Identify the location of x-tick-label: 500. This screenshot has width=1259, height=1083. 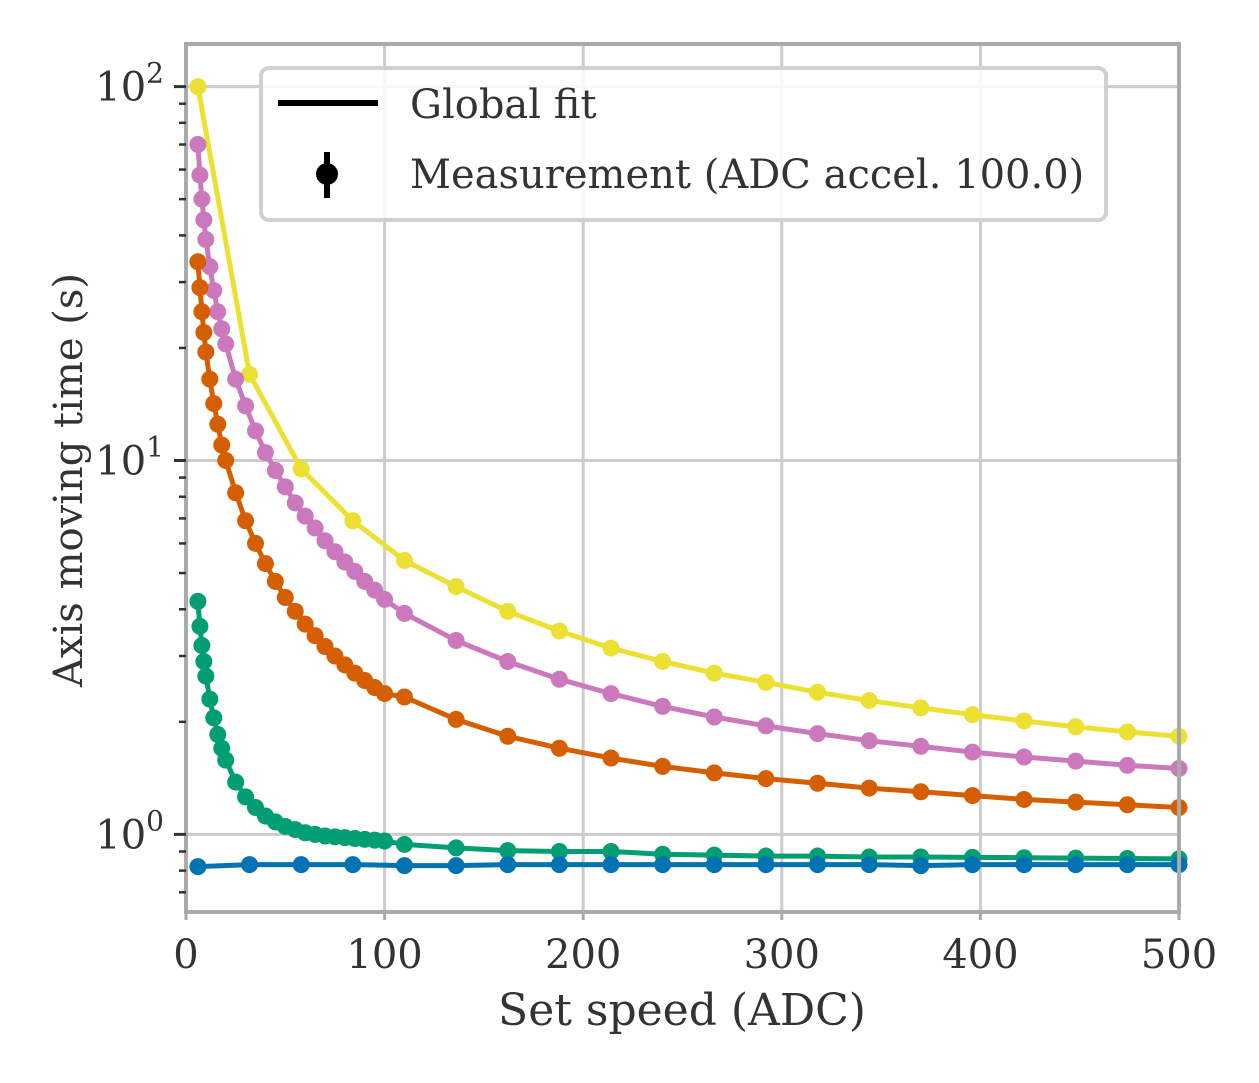
(1179, 955).